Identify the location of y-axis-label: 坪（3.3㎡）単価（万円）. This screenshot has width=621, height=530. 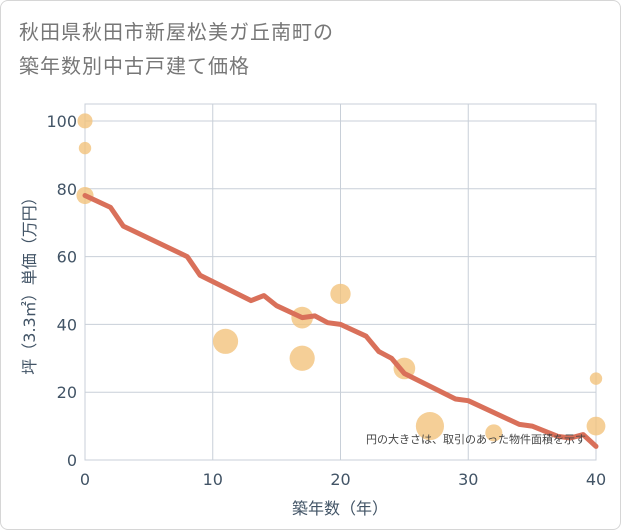
(29, 281).